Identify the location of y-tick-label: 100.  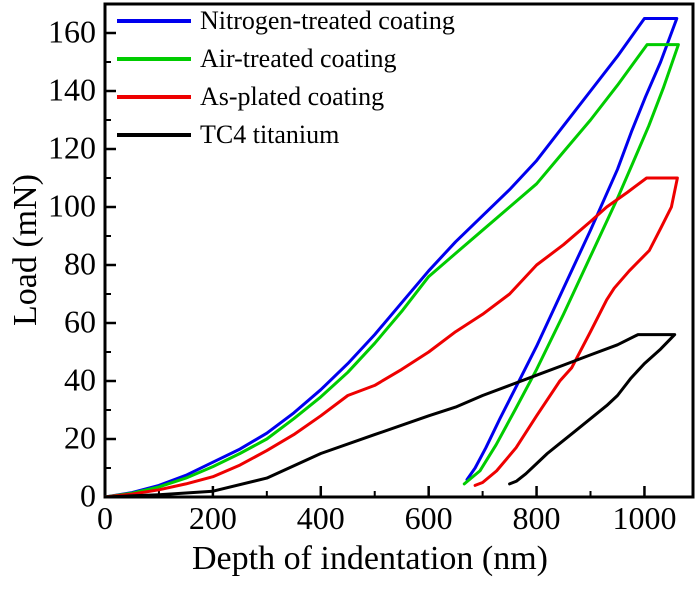
(72, 205).